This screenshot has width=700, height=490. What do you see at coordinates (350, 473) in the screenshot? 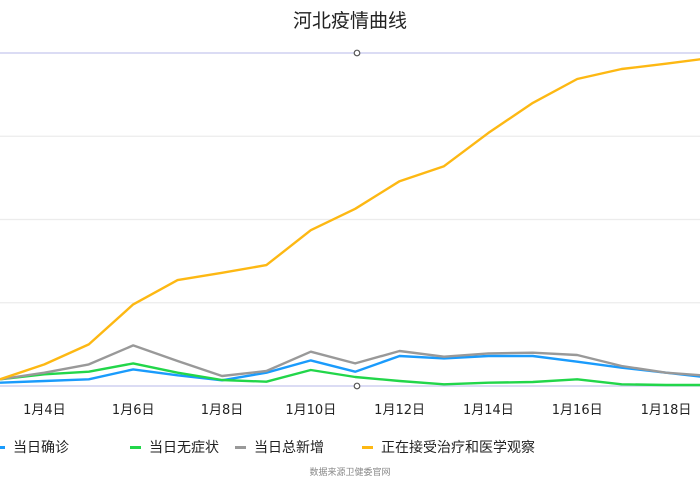
I see `source-note: 数据来源卫健委官网` at bounding box center [350, 473].